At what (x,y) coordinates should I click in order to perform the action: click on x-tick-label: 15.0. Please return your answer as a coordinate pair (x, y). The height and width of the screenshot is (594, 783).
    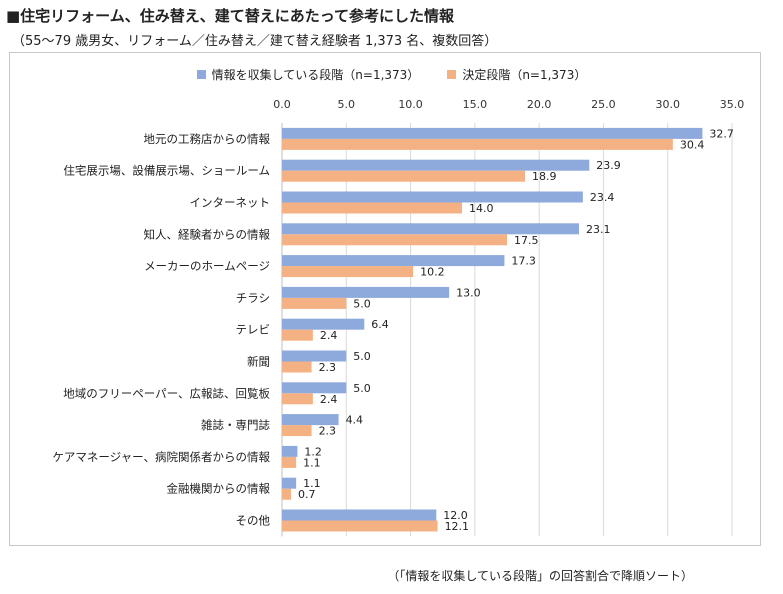
    Looking at the image, I should click on (475, 104).